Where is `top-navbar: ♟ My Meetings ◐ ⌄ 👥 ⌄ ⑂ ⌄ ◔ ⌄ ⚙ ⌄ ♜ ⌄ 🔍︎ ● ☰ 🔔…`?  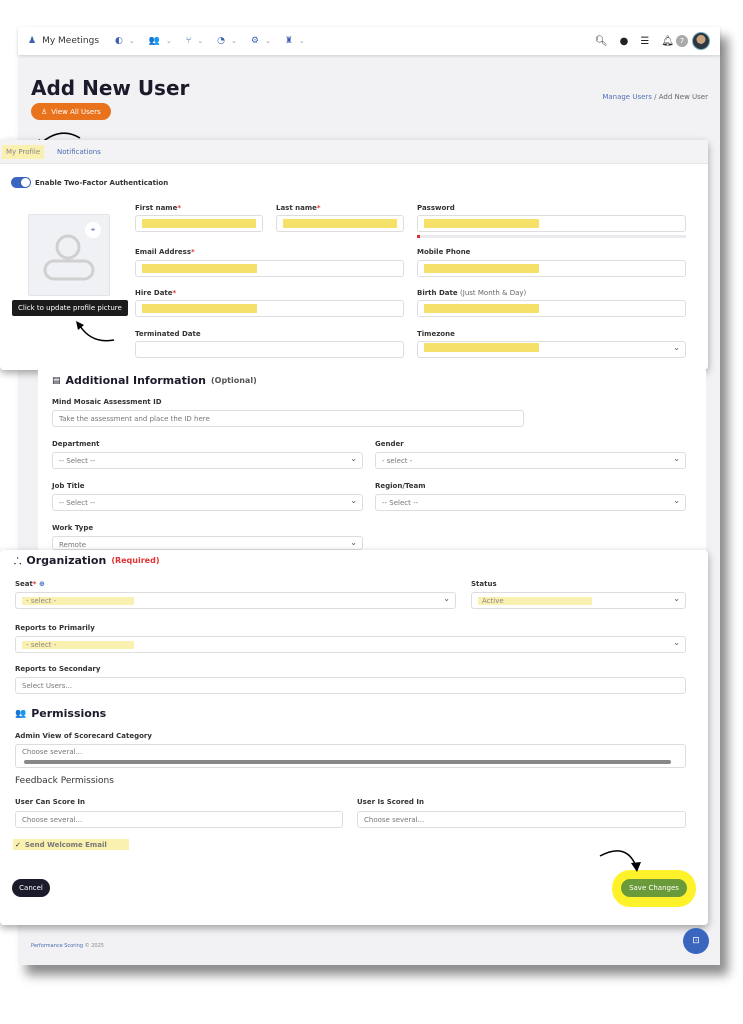 top-navbar: ♟ My Meetings ◐ ⌄ 👥 ⌄ ⑂ ⌄ ◔ ⌄ ⚙ ⌄ ♜ ⌄ 🔍︎ ● ☰ 🔔… is located at coordinates (369, 41).